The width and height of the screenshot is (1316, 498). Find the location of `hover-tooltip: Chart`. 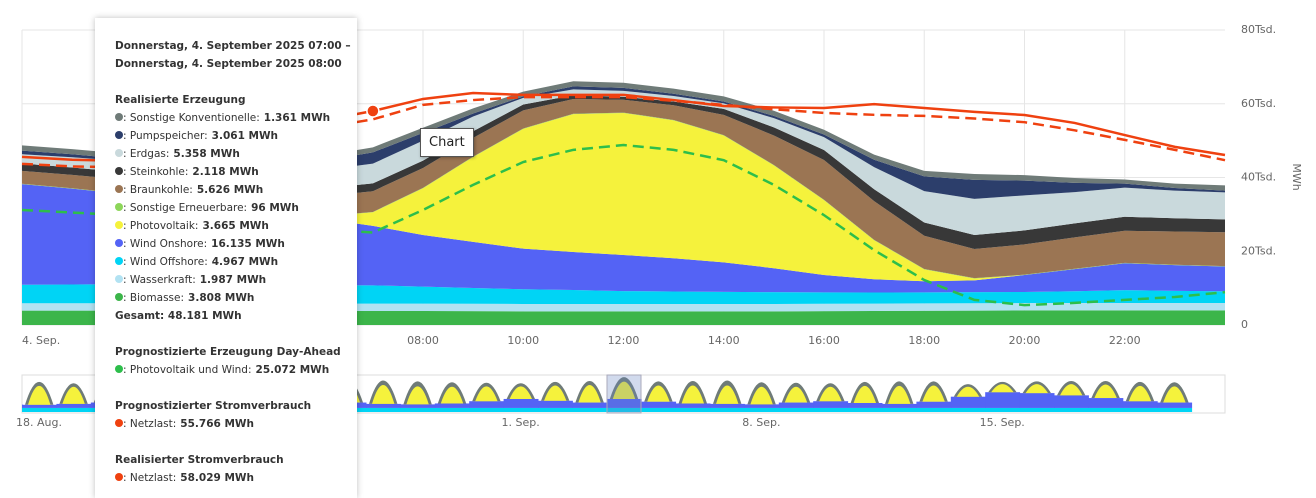

hover-tooltip: Chart is located at coordinates (447, 142).